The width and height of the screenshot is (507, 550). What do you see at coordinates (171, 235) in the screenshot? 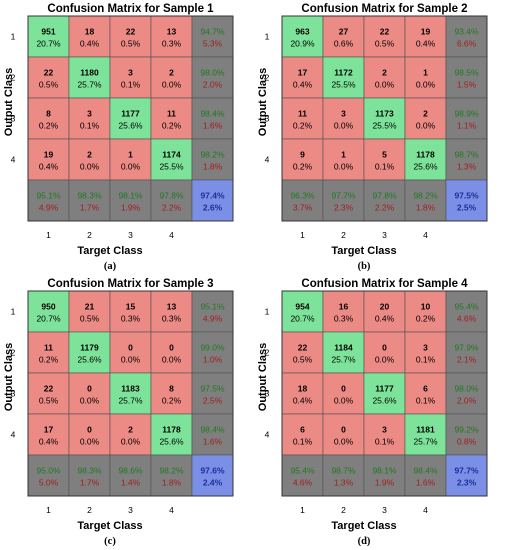
I see `x-tick-label: 4` at bounding box center [171, 235].